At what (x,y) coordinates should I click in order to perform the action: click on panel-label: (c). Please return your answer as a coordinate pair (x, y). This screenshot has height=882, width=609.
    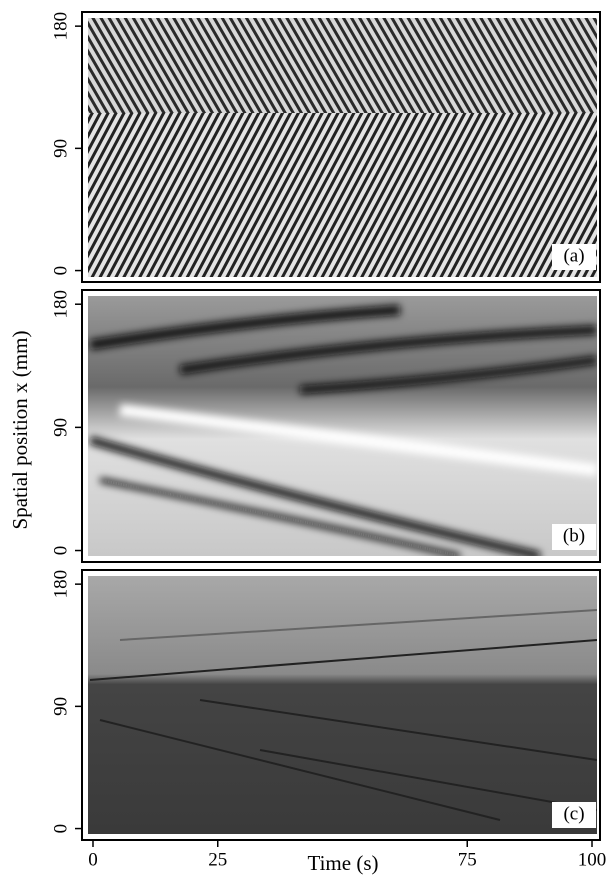
    Looking at the image, I should click on (573, 813).